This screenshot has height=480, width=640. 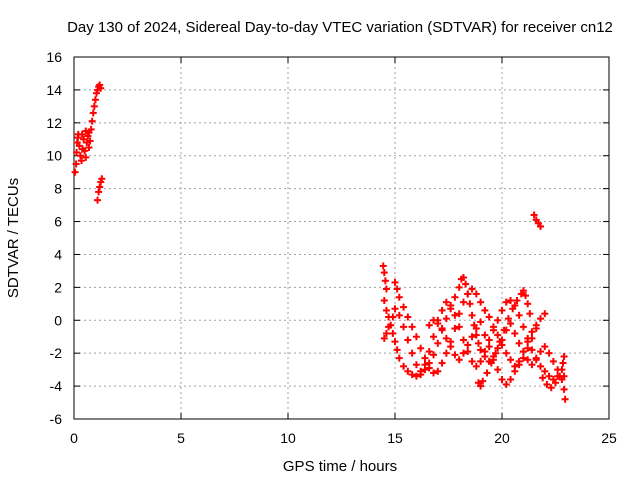 I want to click on y-tick-label: 6, so click(x=58, y=222).